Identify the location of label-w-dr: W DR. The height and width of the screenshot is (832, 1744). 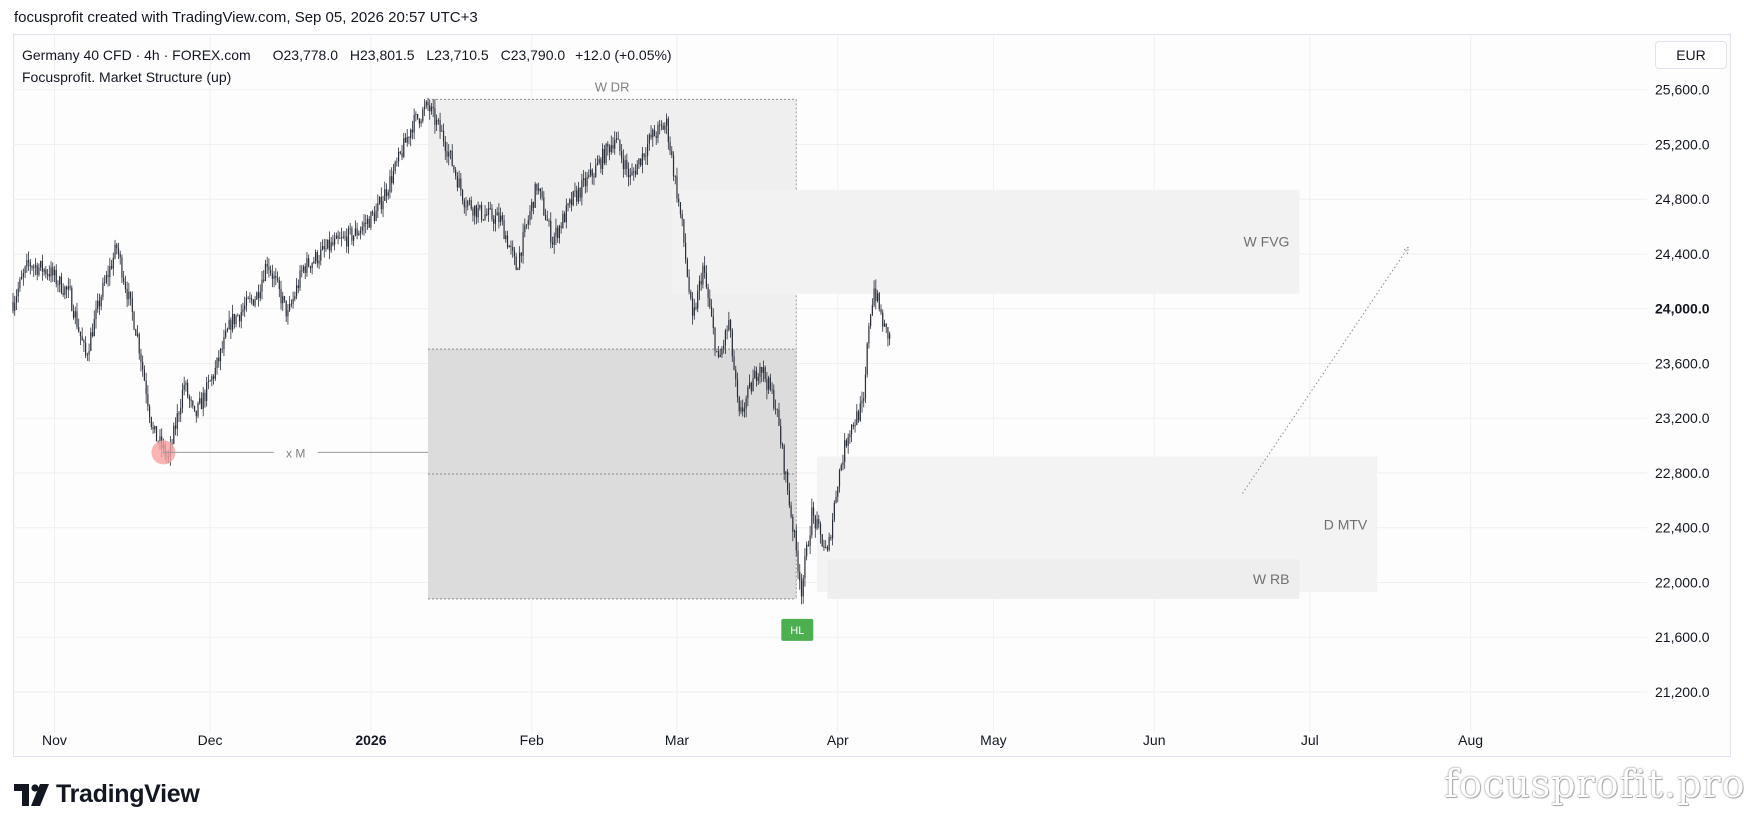
(612, 86).